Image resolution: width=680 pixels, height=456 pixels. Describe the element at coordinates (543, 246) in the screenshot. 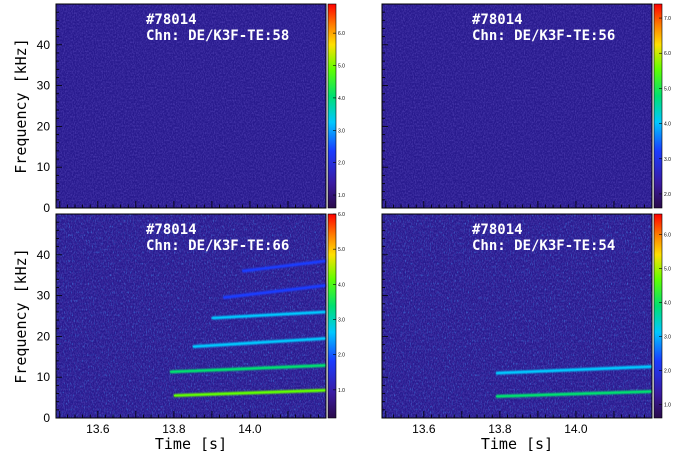

I see `channel-label: Chn: DE/K3F-TE:54` at that location.